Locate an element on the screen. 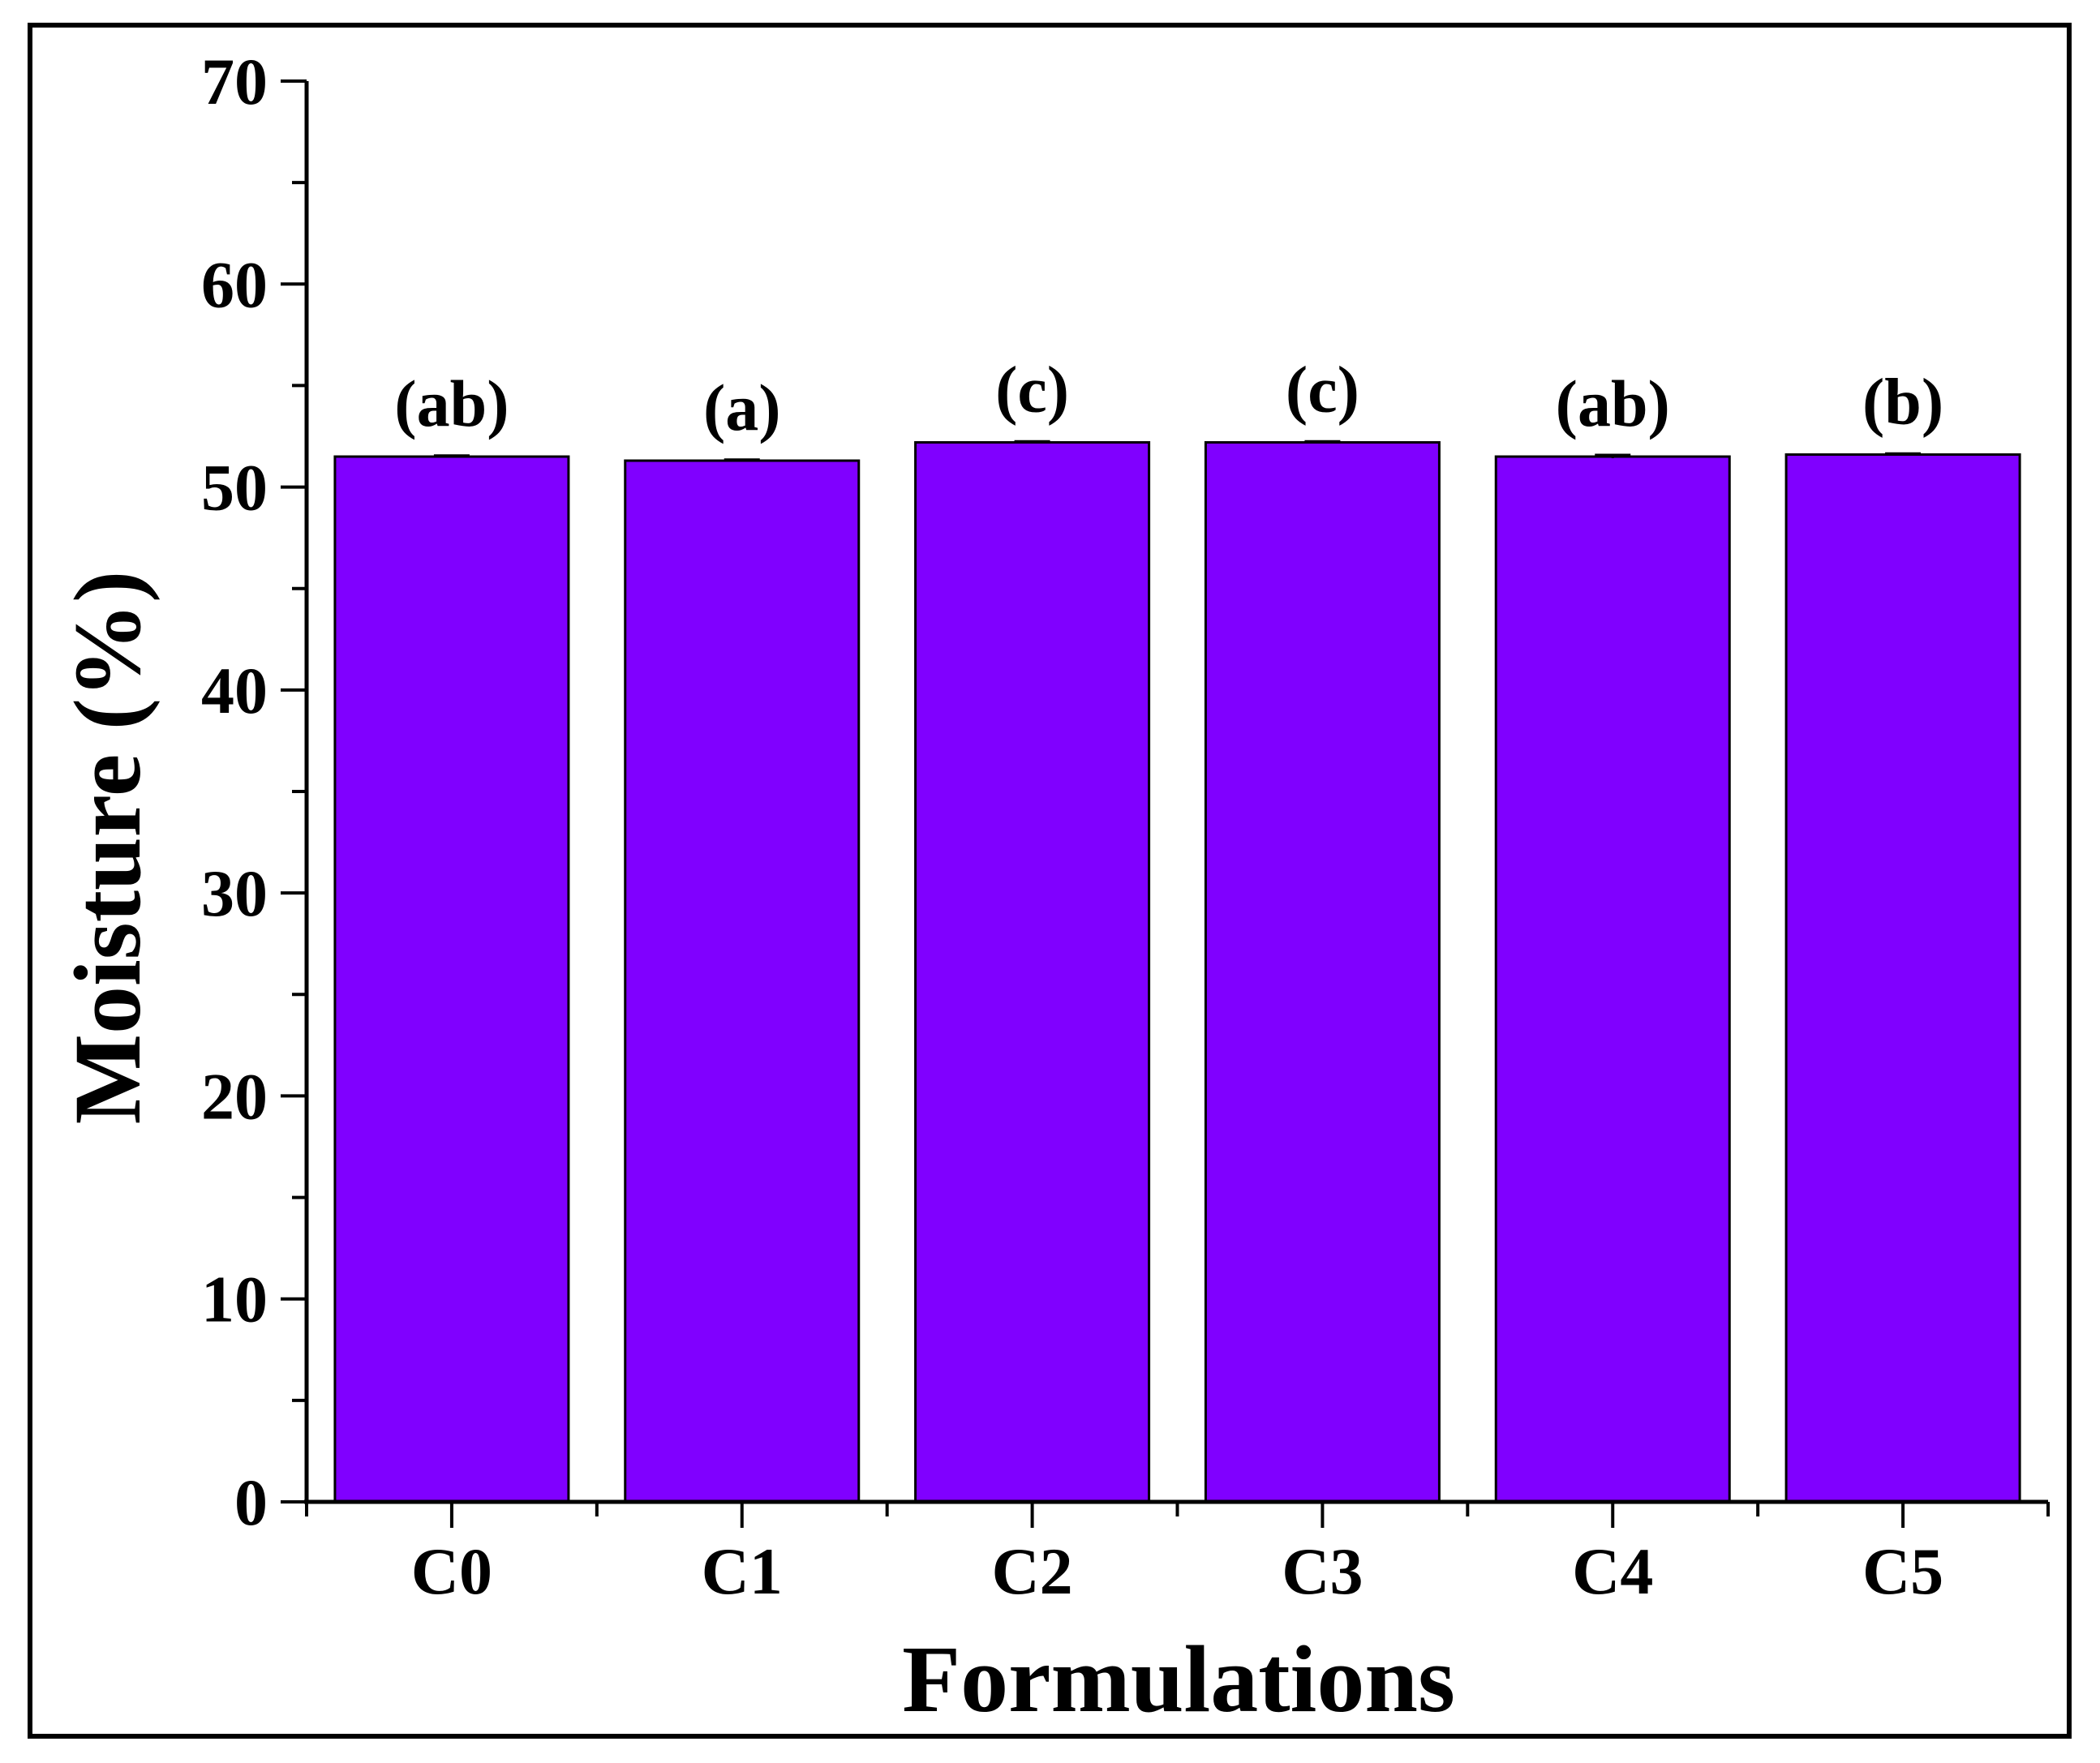  x-tick-label-C1: C1 is located at coordinates (742, 1571).